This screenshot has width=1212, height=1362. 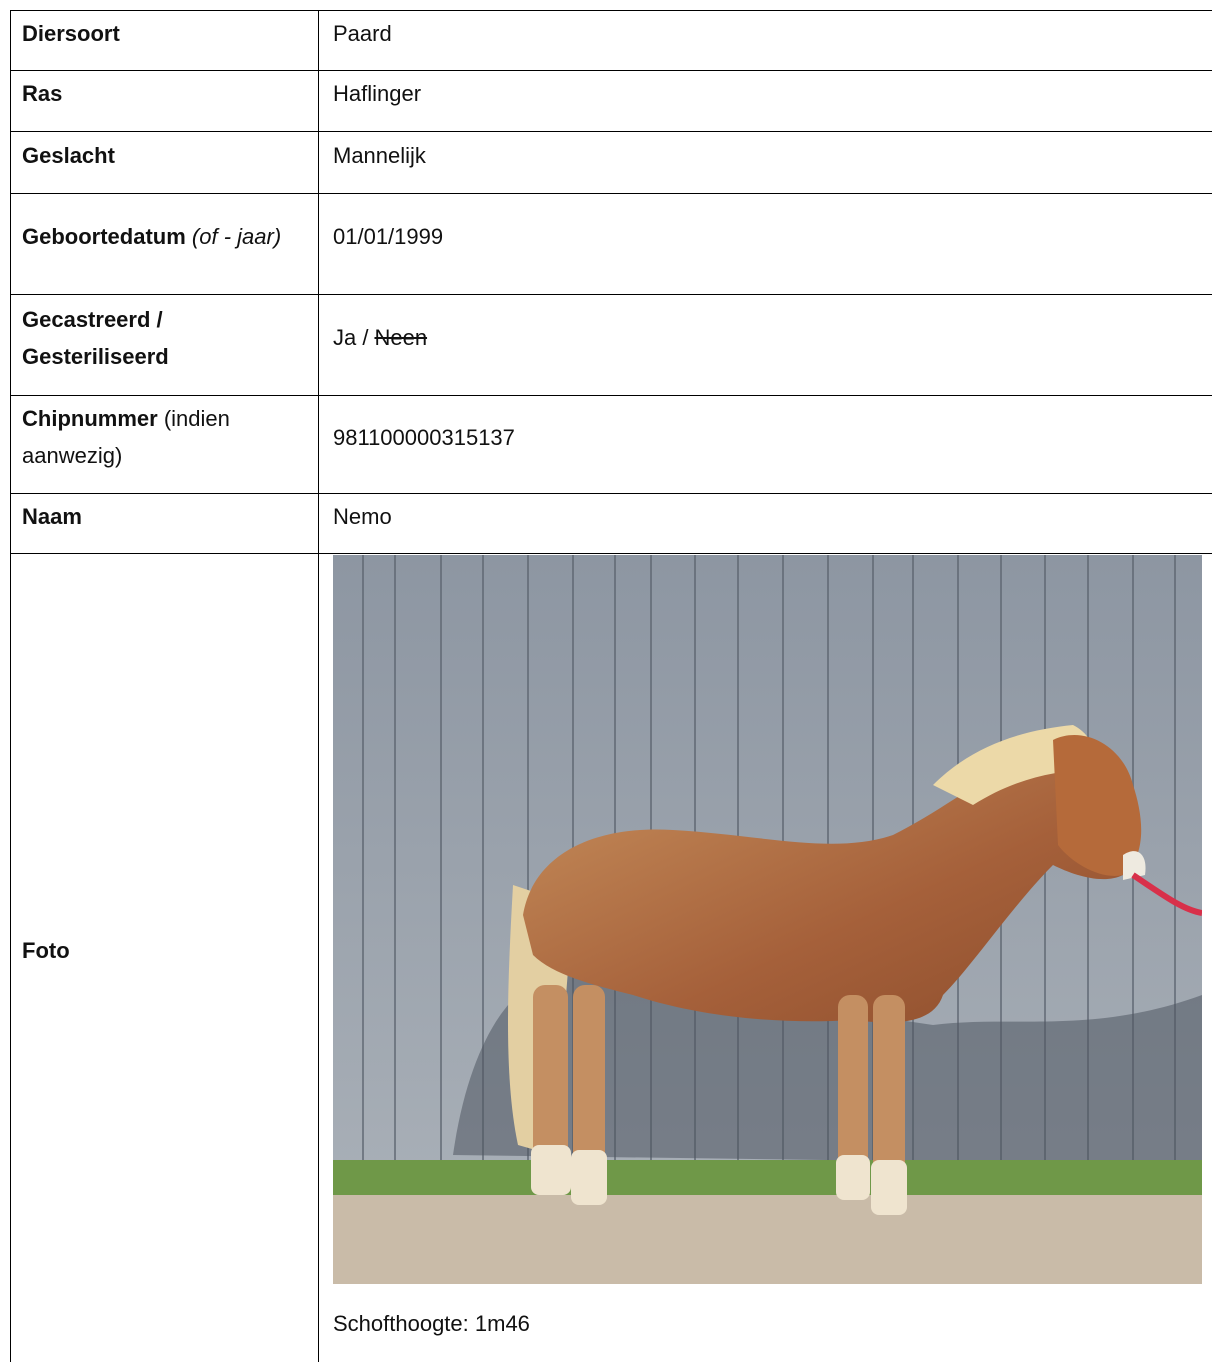 I want to click on label-cell: Gecastreerd / Gesteriliseerd, so click(x=162, y=344).